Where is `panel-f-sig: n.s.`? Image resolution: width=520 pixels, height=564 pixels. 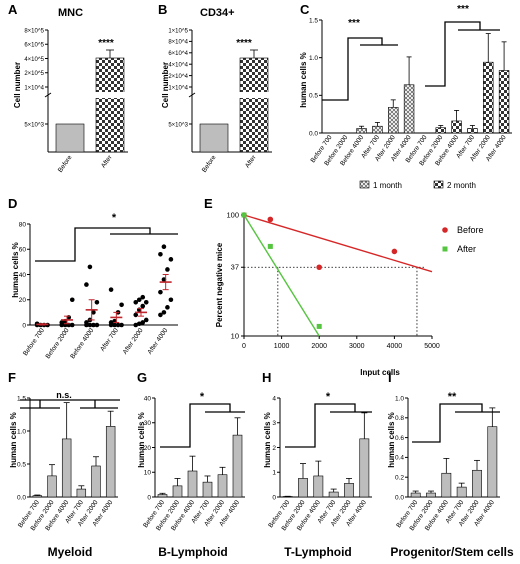
panel-f-sig: n.s. is located at coordinates (64, 395).